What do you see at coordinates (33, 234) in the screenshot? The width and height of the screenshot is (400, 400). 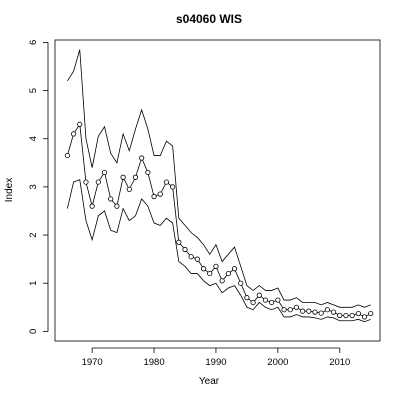 I see `y-tick-label: 2` at bounding box center [33, 234].